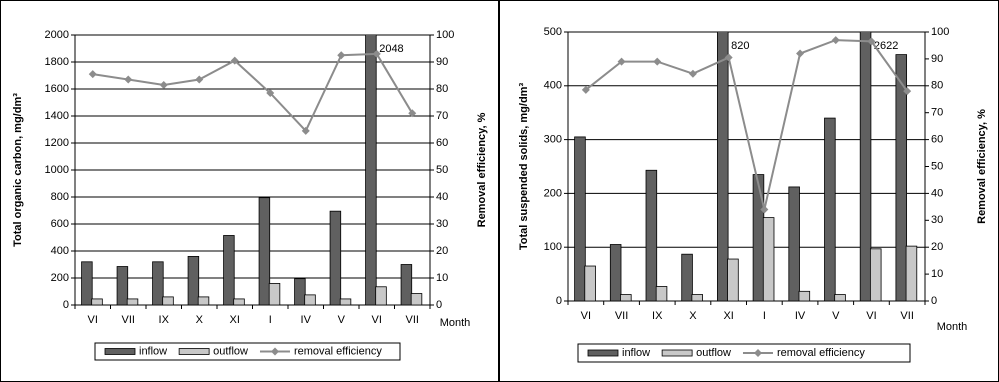 This screenshot has height=382, width=999. I want to click on y-axis-label: Total suspended solids, mg/dm³, so click(524, 167).